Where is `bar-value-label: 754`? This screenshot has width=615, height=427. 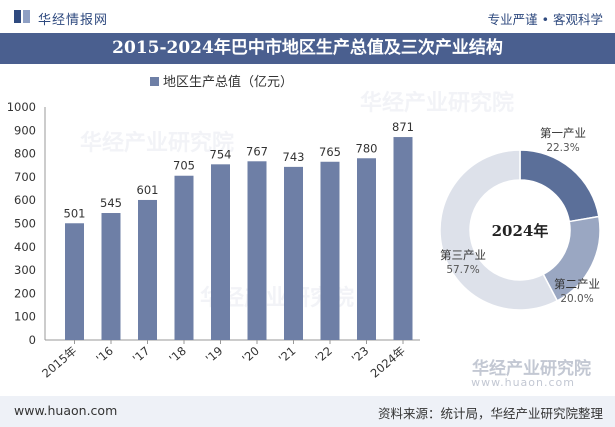 bar-value-label: 754 is located at coordinates (221, 154).